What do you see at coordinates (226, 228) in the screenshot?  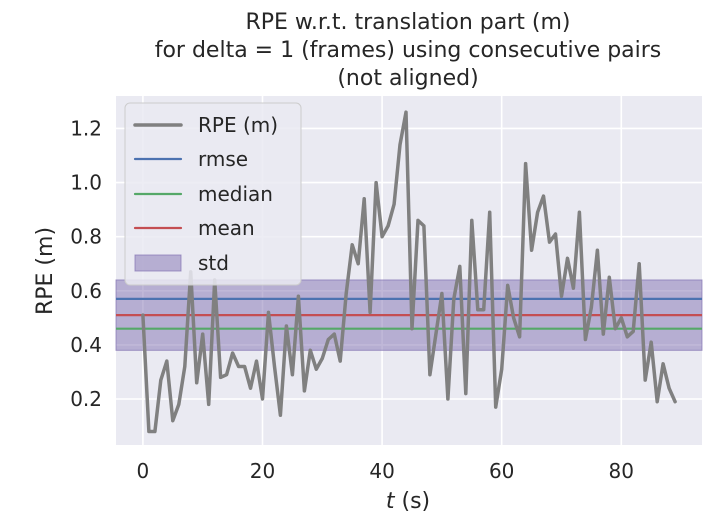 I see `legend-label-mean: mean` at bounding box center [226, 228].